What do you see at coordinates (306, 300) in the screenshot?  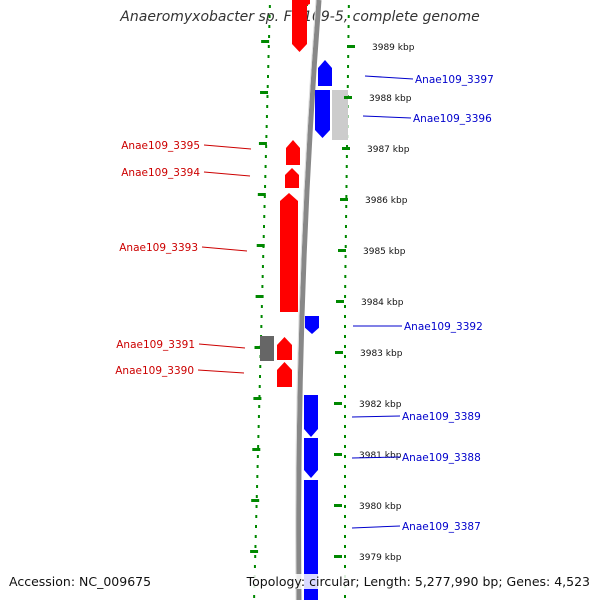 I see `backbone-highlight` at bounding box center [306, 300].